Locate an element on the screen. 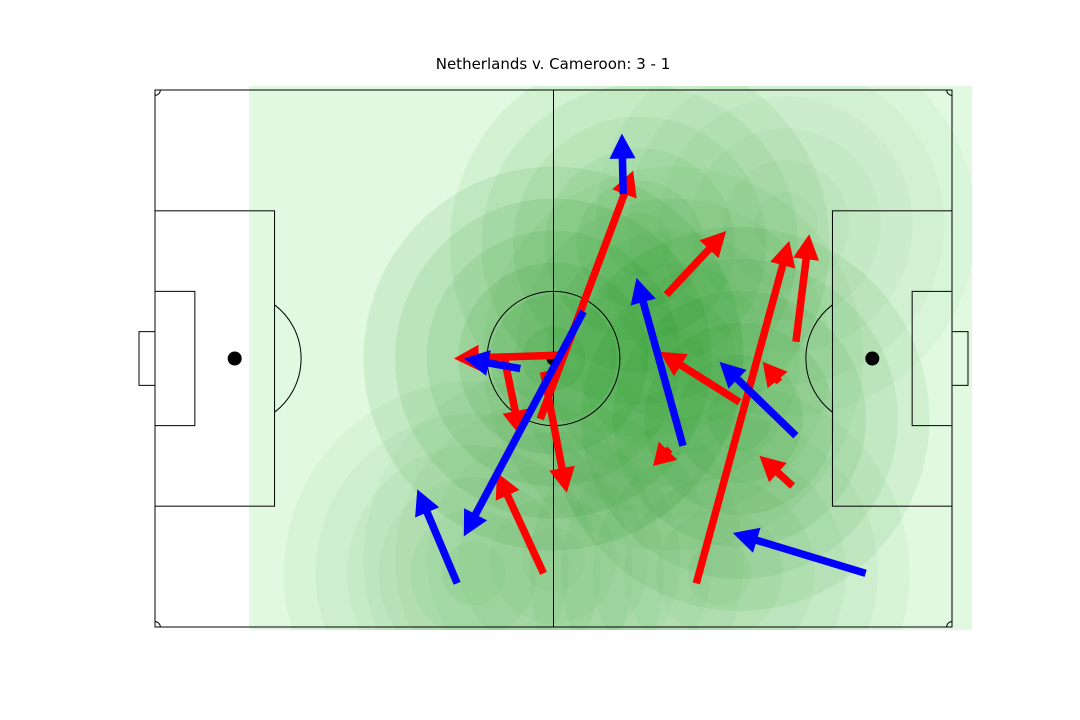 Image resolution: width=1080 pixels, height=720 pixels. left-goal is located at coordinates (147, 358).